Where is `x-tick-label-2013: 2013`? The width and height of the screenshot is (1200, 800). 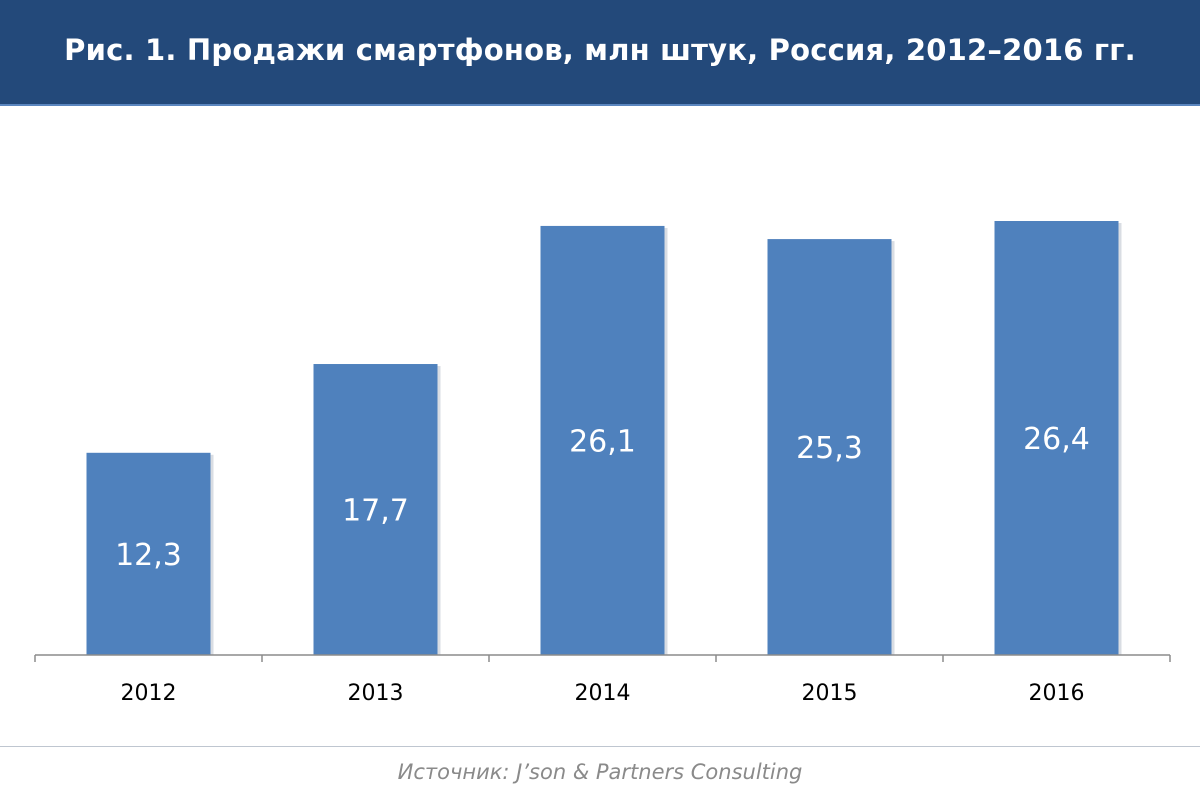 x-tick-label-2013: 2013 is located at coordinates (376, 693).